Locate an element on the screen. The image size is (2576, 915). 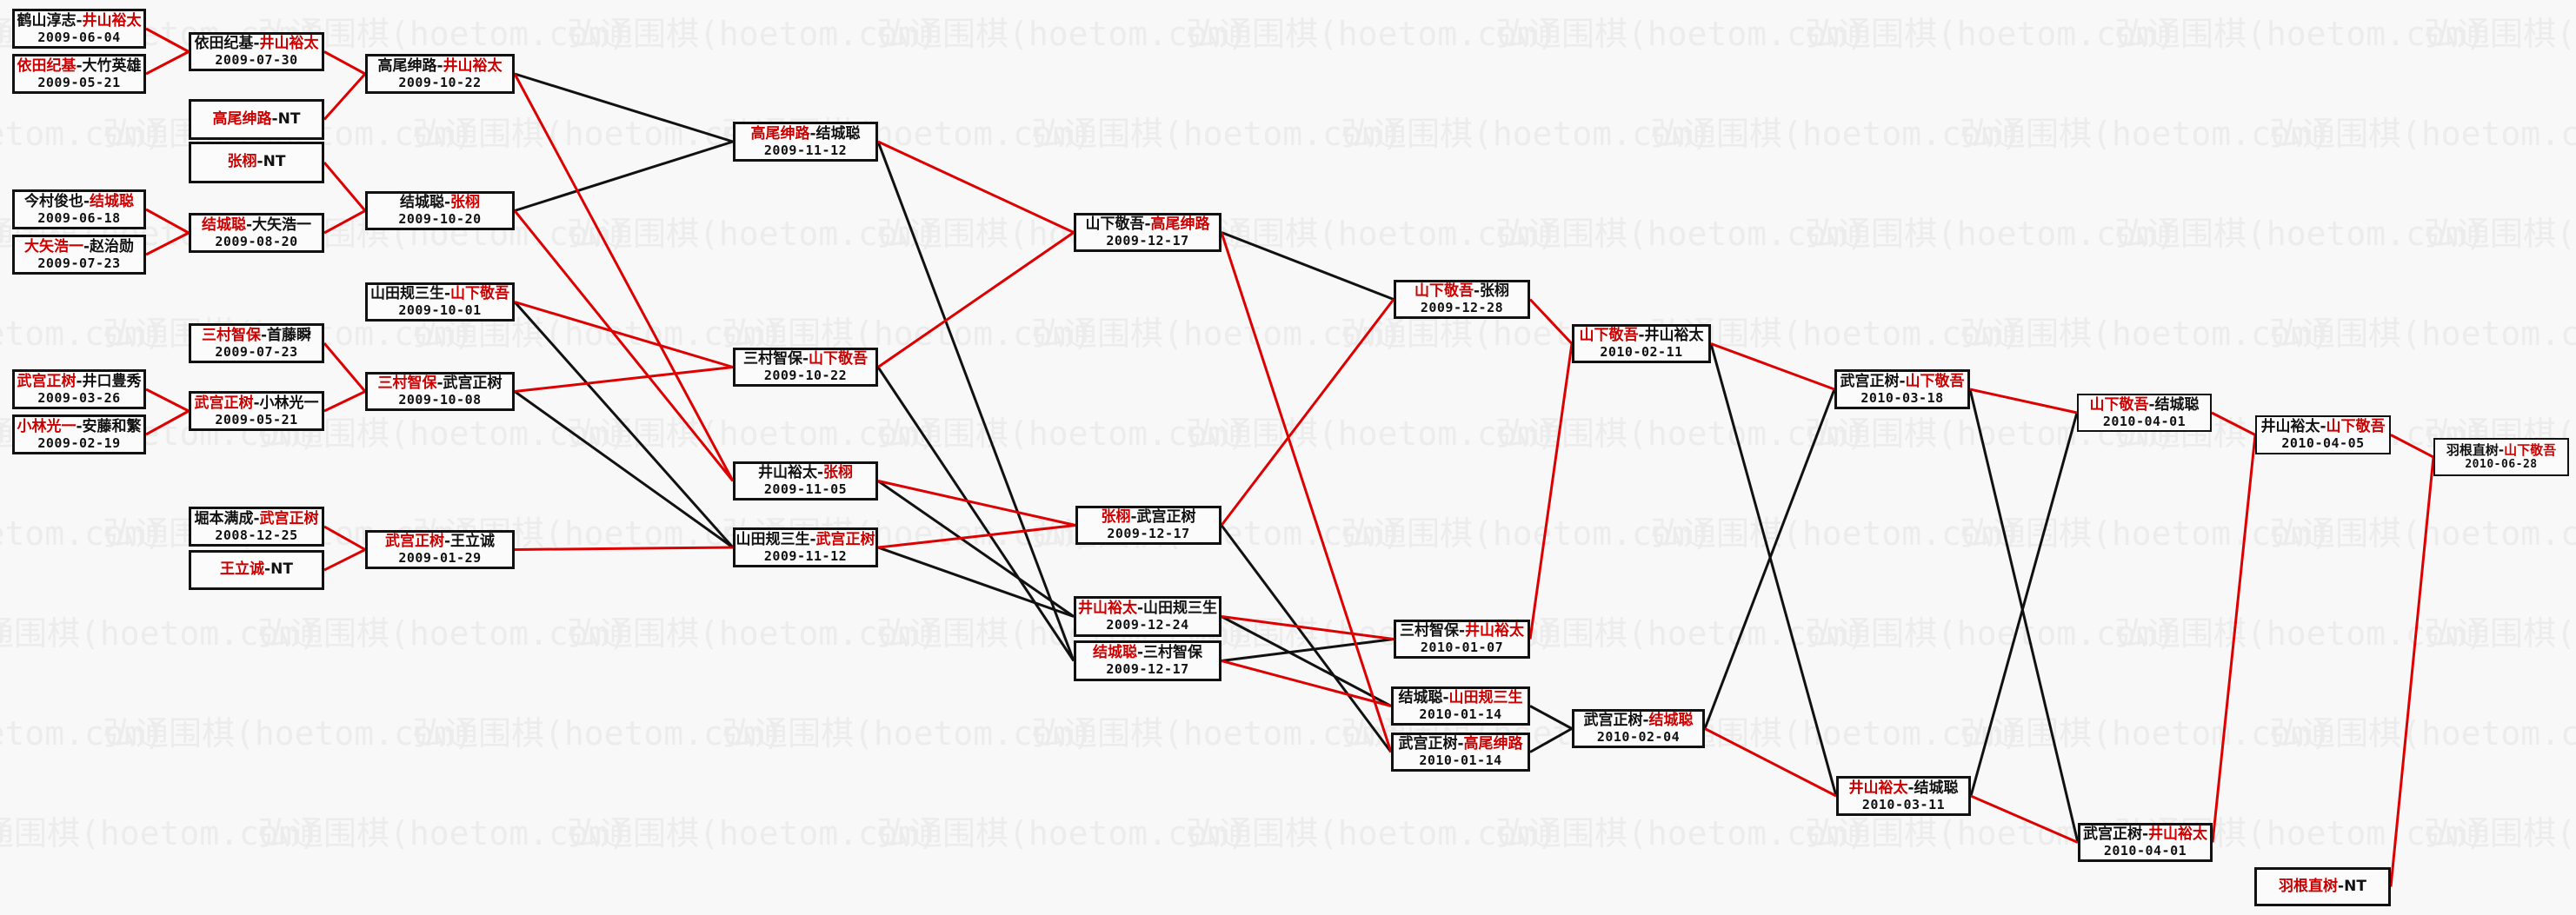
match-box-H1: 山下敬吾-结城聪 2010-04-01 is located at coordinates (2144, 413).